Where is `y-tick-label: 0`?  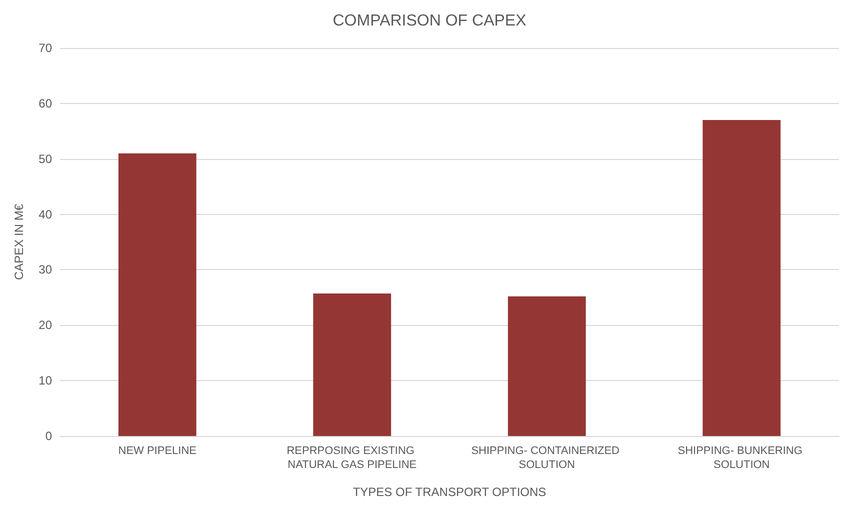
y-tick-label: 0 is located at coordinates (48, 436).